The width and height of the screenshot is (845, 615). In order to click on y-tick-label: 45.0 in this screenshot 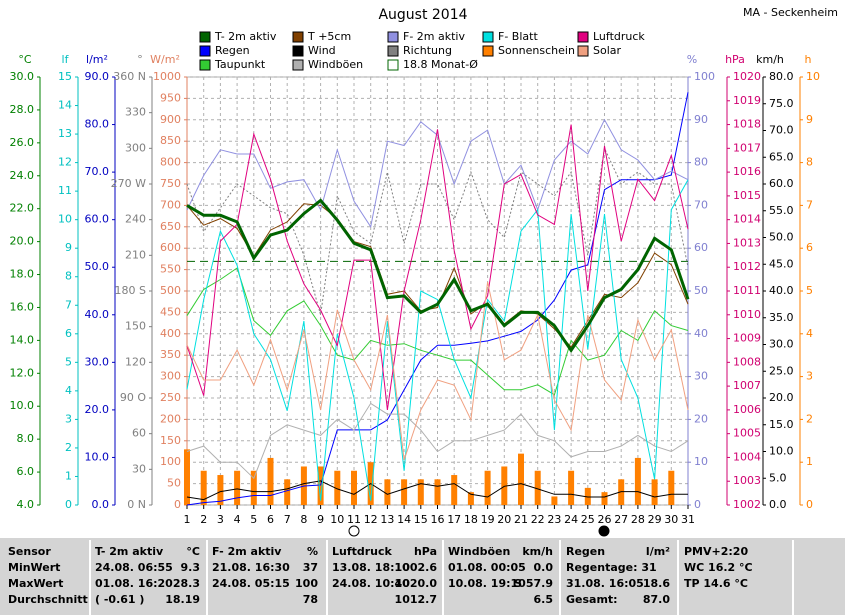, I will do `click(781, 263)`.